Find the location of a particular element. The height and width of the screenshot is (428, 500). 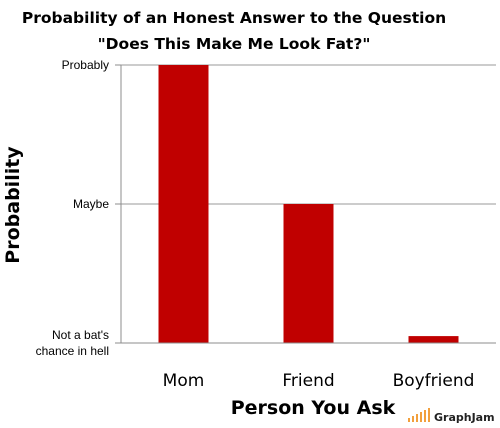

watermark-text: GraphJam is located at coordinates (464, 417).